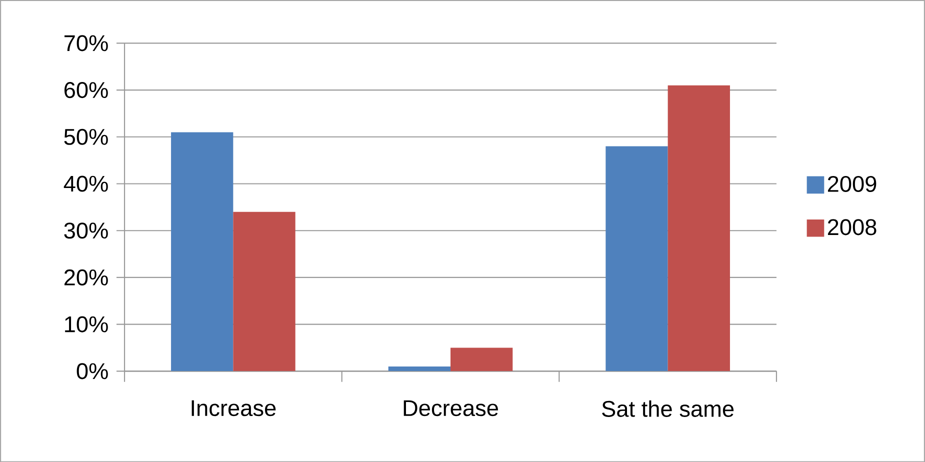 This screenshot has height=462, width=925. I want to click on y-tick-label: 0%, so click(92, 371).